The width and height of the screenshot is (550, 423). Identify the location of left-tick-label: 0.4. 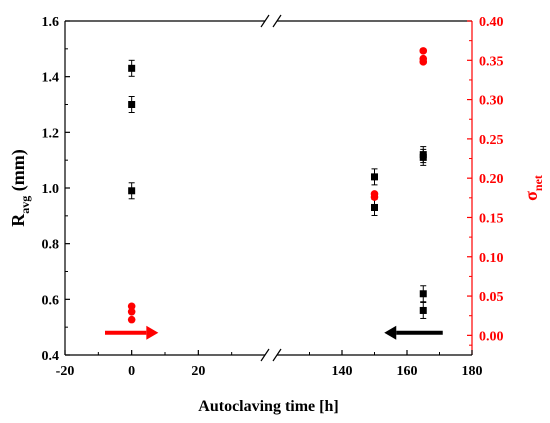
(51, 356).